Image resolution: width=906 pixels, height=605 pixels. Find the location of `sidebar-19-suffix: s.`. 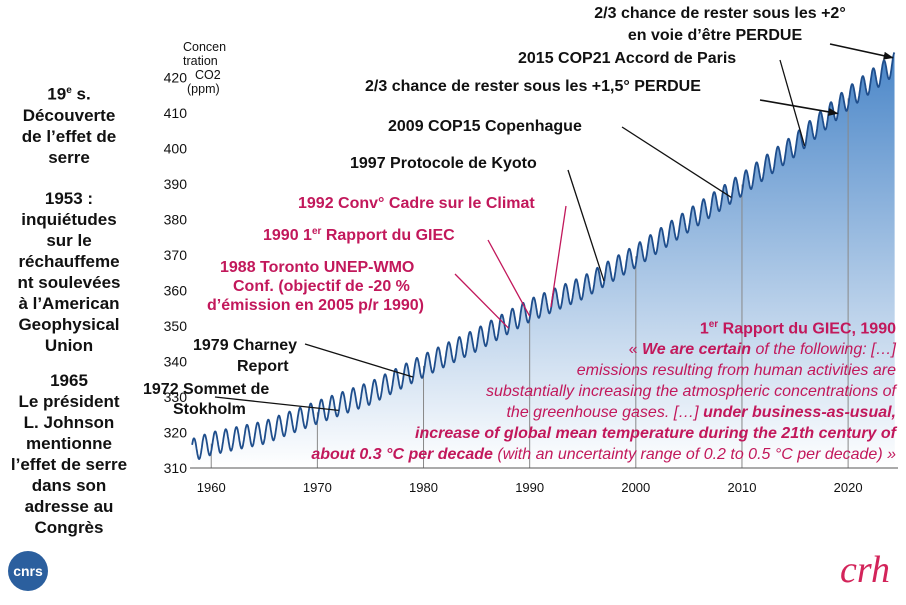

sidebar-19-suffix: s. is located at coordinates (81, 94).